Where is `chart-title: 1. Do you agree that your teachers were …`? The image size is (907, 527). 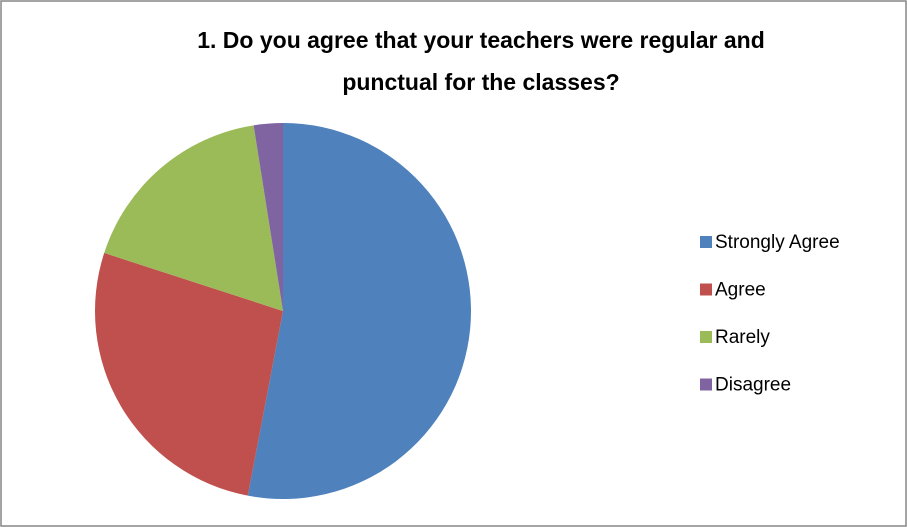 chart-title: 1. Do you agree that your teachers were … is located at coordinates (481, 40).